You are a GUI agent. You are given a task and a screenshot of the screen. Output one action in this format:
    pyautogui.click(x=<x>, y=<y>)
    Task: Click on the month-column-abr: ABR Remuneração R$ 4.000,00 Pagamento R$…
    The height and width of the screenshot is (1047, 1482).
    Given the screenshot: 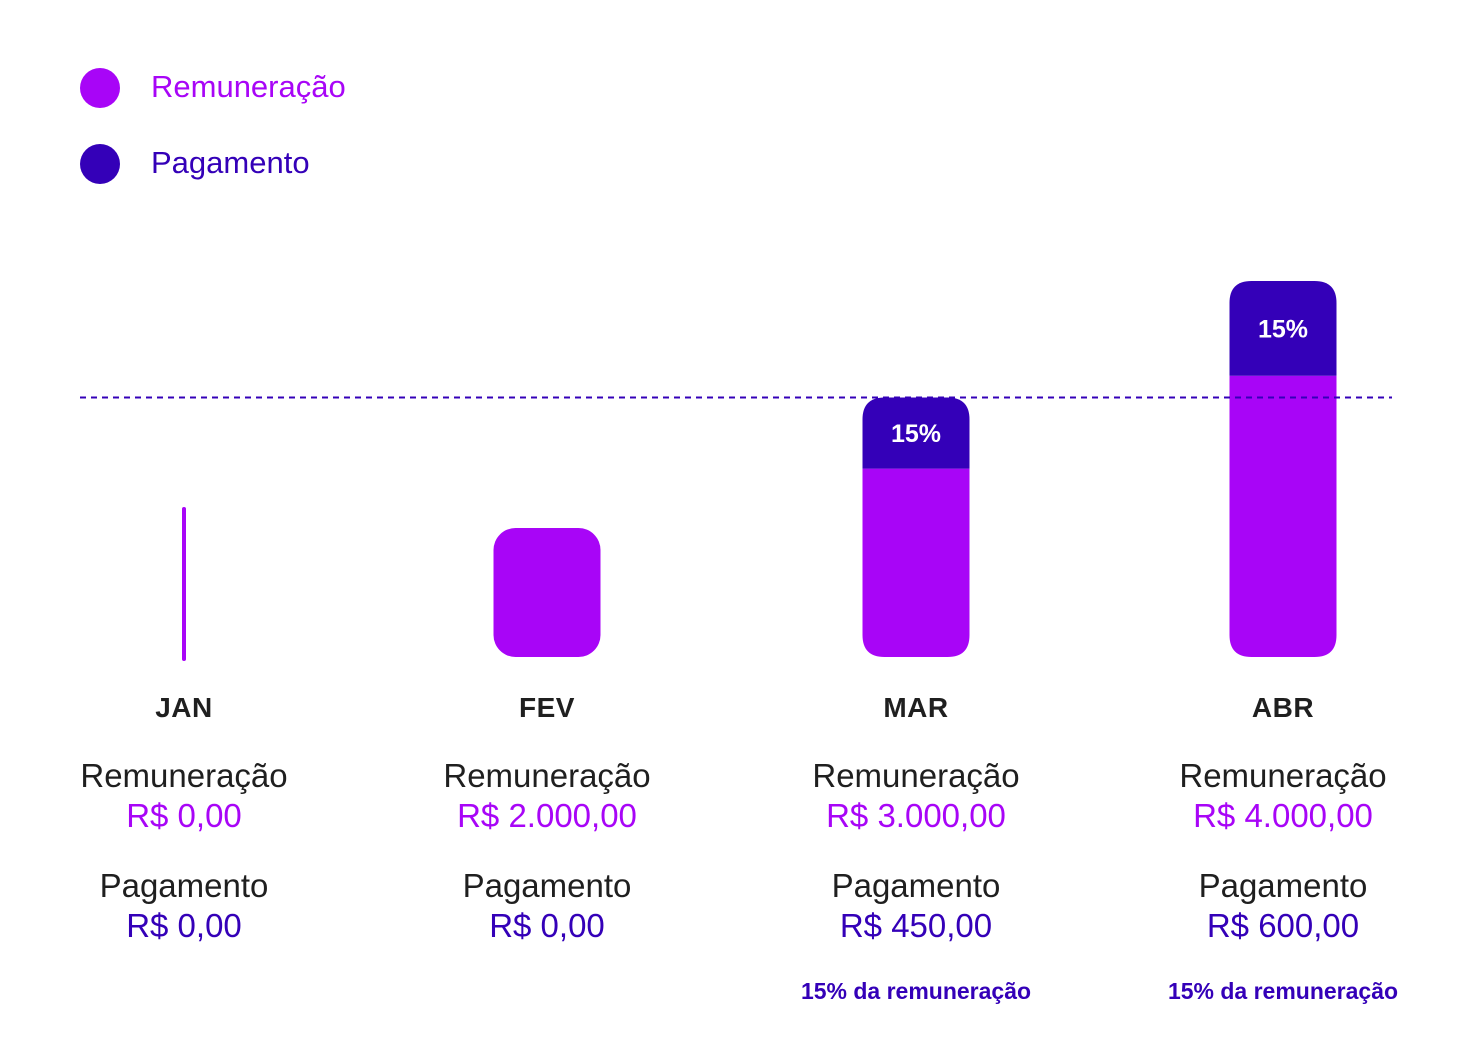 What is the action you would take?
    pyautogui.click(x=1283, y=848)
    